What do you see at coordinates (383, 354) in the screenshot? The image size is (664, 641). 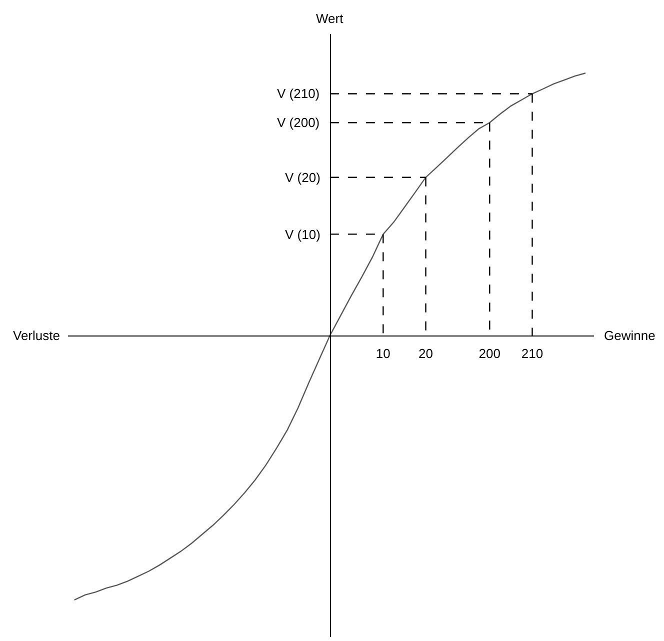 I see `x-tick-label: 10` at bounding box center [383, 354].